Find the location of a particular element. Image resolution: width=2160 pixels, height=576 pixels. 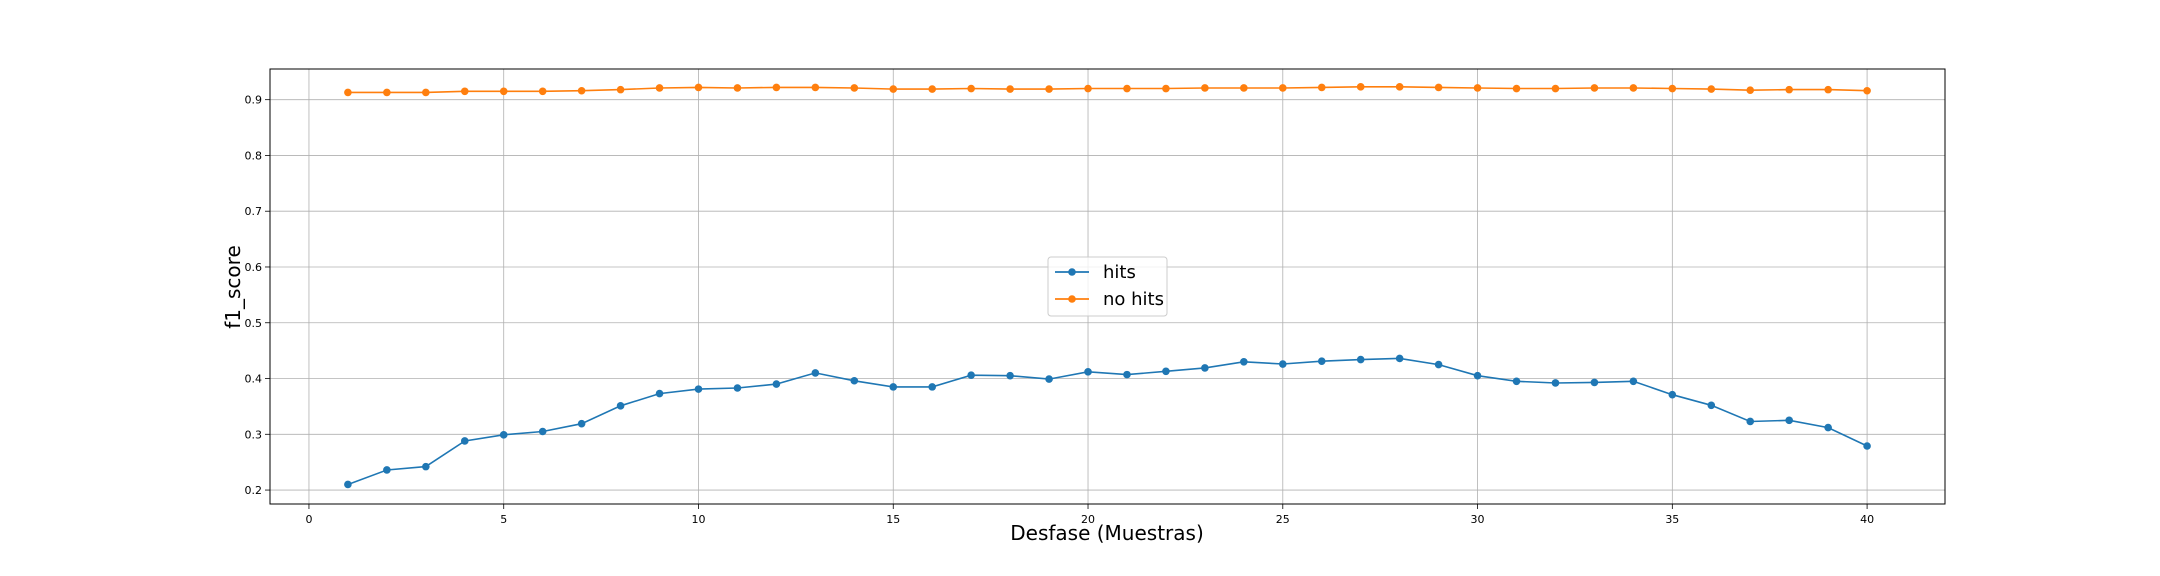

x-tick-label: 35 is located at coordinates (1672, 519).